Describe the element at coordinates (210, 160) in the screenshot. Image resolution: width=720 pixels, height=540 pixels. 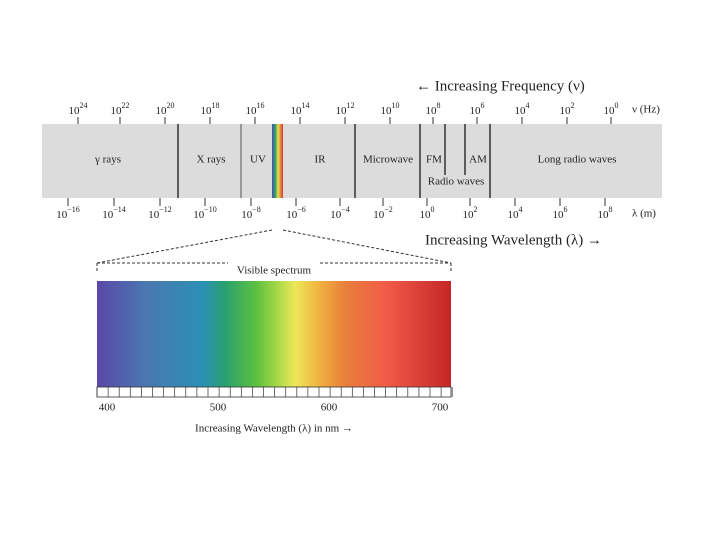
I see `band-label: X rays` at that location.